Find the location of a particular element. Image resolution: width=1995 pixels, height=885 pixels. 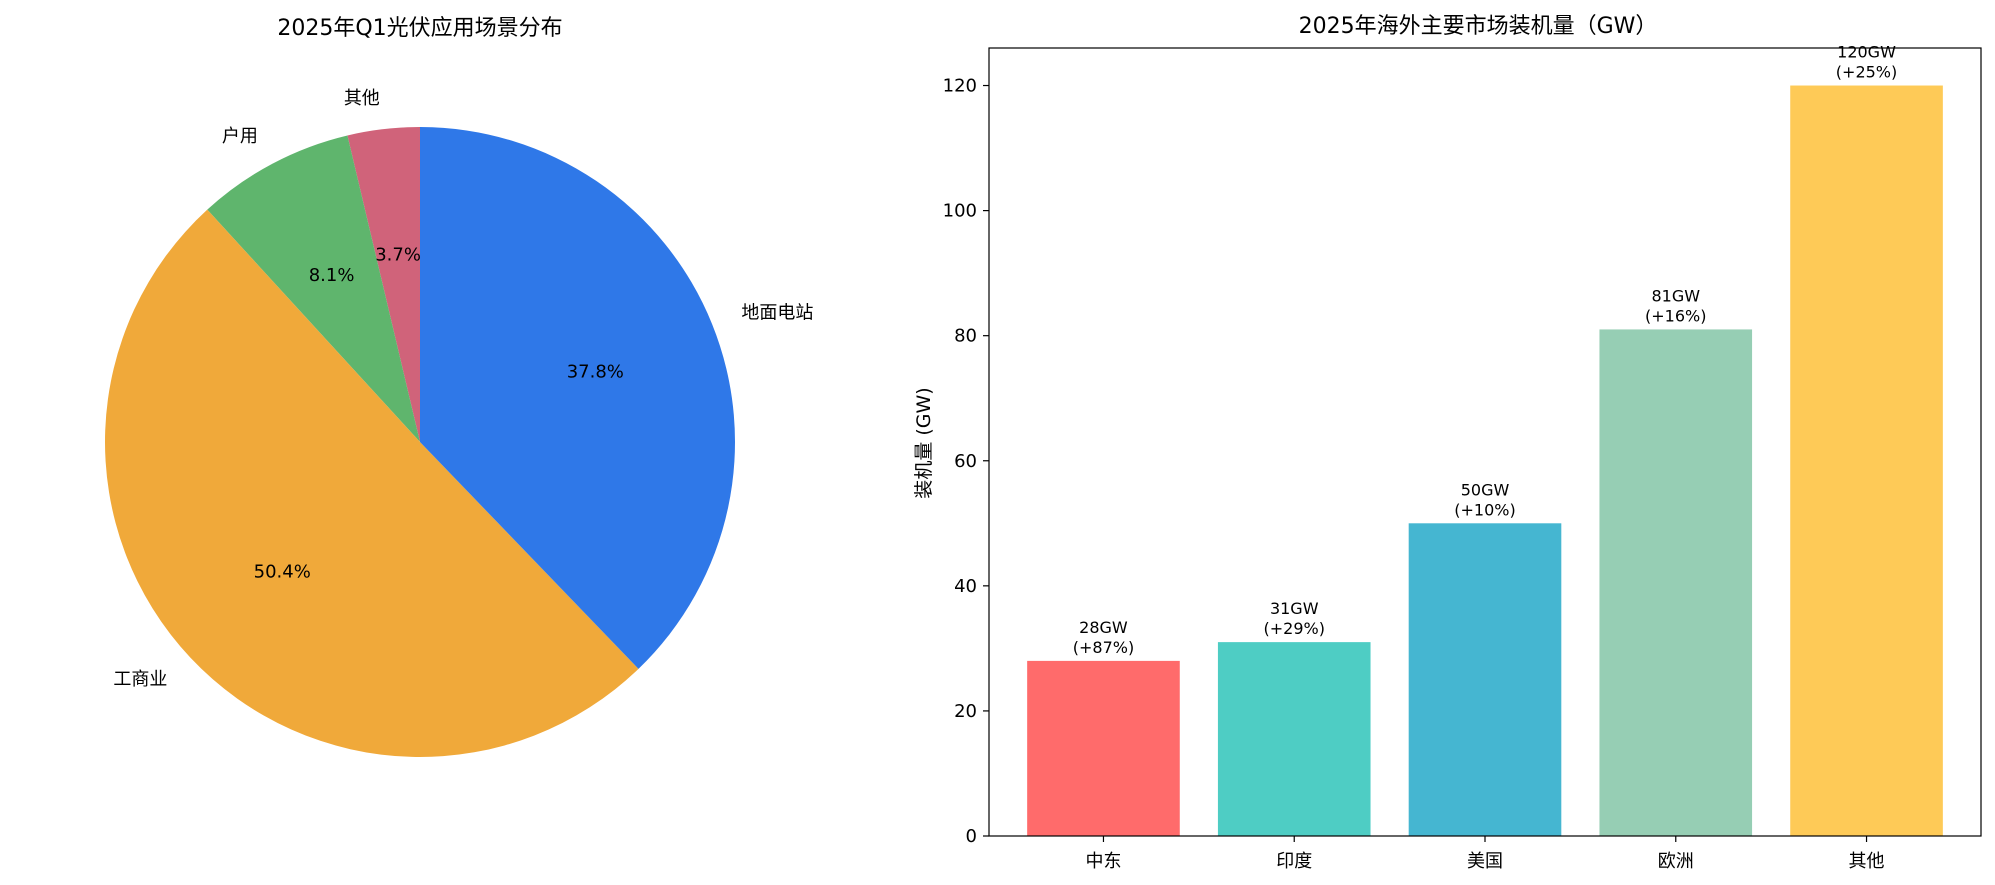

y-axis-label: 装机量 (GW) is located at coordinates (924, 442).